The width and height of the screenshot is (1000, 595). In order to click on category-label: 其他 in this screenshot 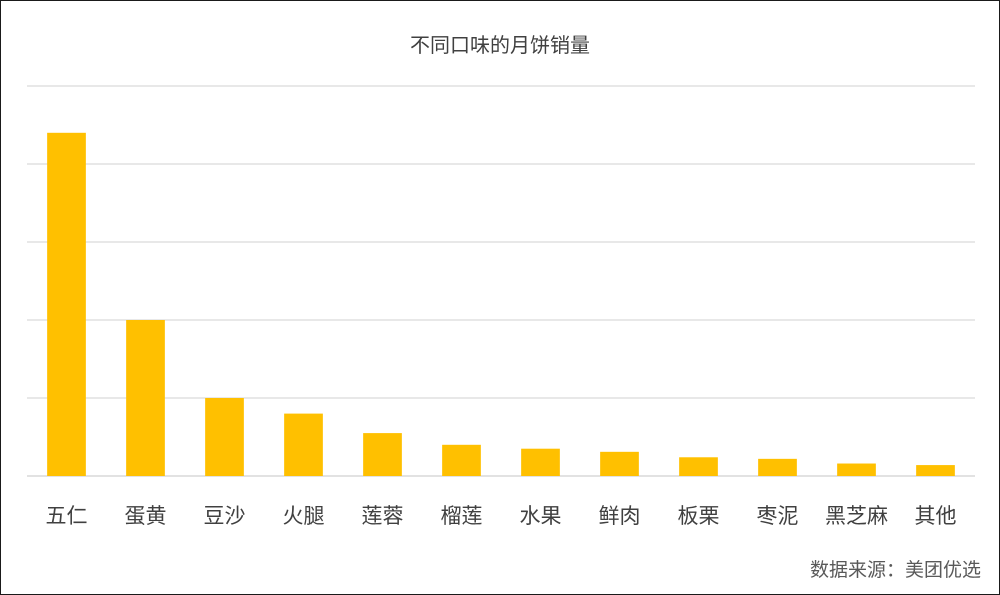, I will do `click(936, 516)`.